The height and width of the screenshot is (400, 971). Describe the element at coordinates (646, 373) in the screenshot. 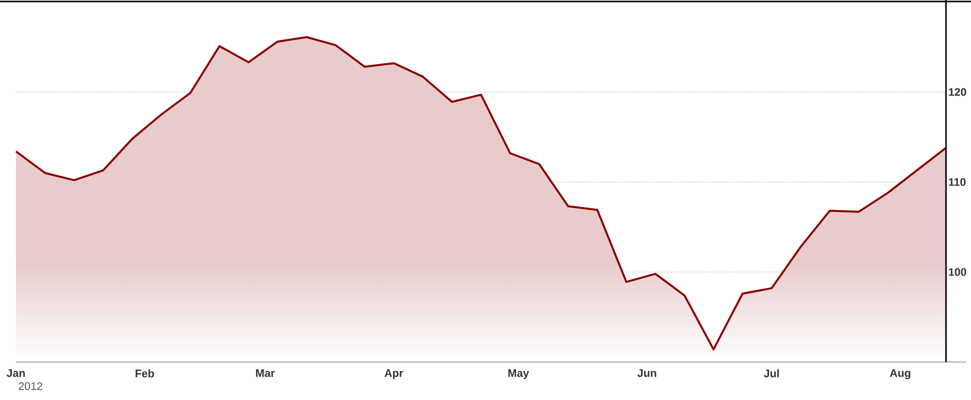

I see `x-tick-label: Jun` at that location.